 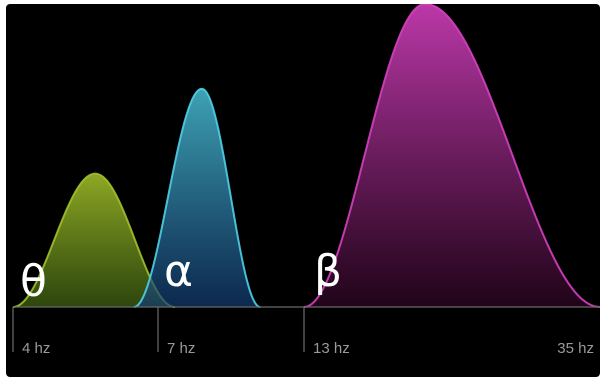 I want to click on band-label-1: θ, so click(x=33, y=281).